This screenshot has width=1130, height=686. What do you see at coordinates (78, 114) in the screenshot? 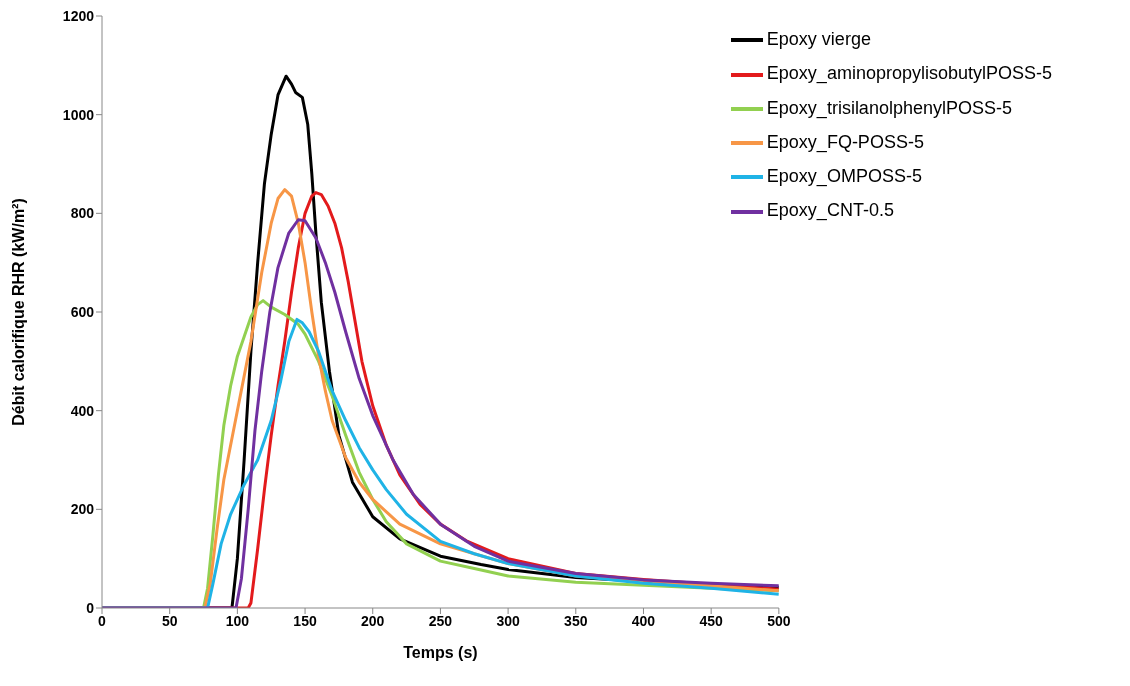
I see `y-tick-label: 1000` at bounding box center [78, 114].